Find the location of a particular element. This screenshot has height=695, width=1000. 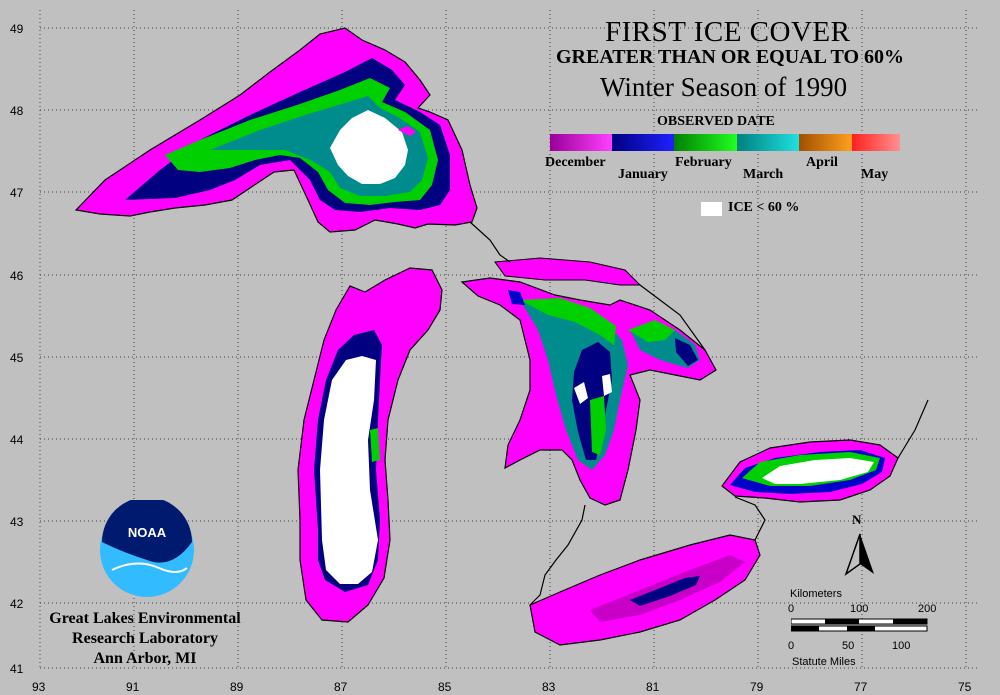

scale-km-tick: 0 is located at coordinates (791, 609).